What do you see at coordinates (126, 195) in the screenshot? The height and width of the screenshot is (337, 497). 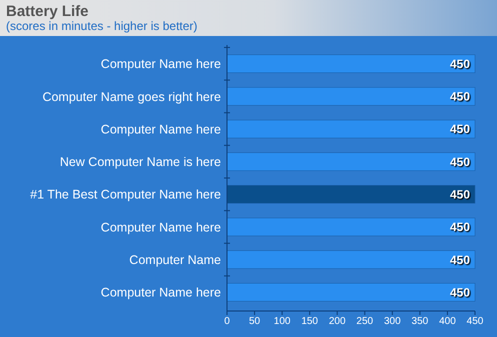 I see `y-tick-label: #1 The Best Computer Name here` at bounding box center [126, 195].